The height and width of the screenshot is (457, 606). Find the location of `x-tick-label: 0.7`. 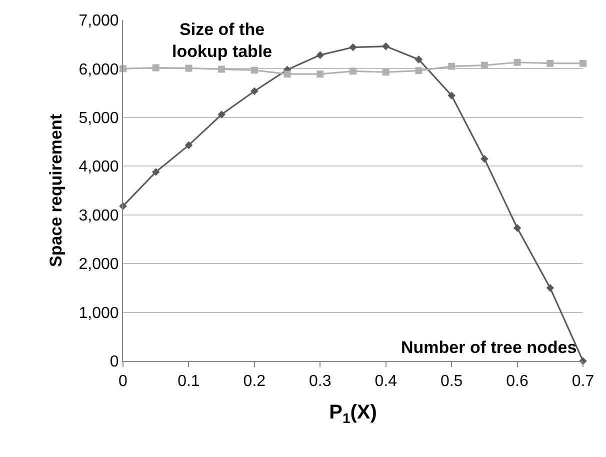

x-tick-label: 0.7 is located at coordinates (583, 381).